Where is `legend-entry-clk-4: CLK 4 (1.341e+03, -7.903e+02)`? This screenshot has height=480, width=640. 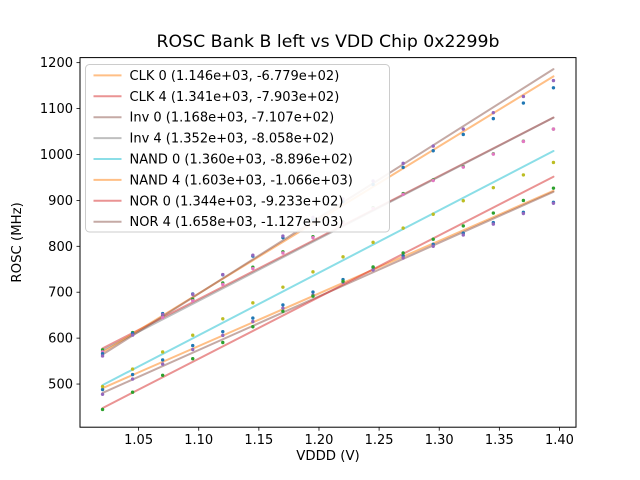
legend-entry-clk-4: CLK 4 (1.341e+03, -7.903e+02) is located at coordinates (216, 97).